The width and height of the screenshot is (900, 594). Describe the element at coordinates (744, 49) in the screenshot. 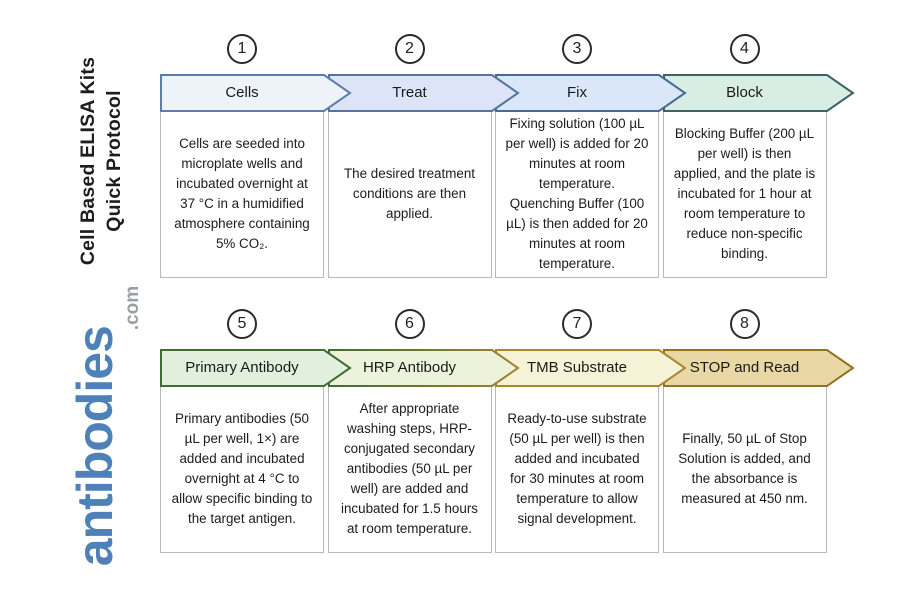

I see `step-number-badge: 4` at that location.